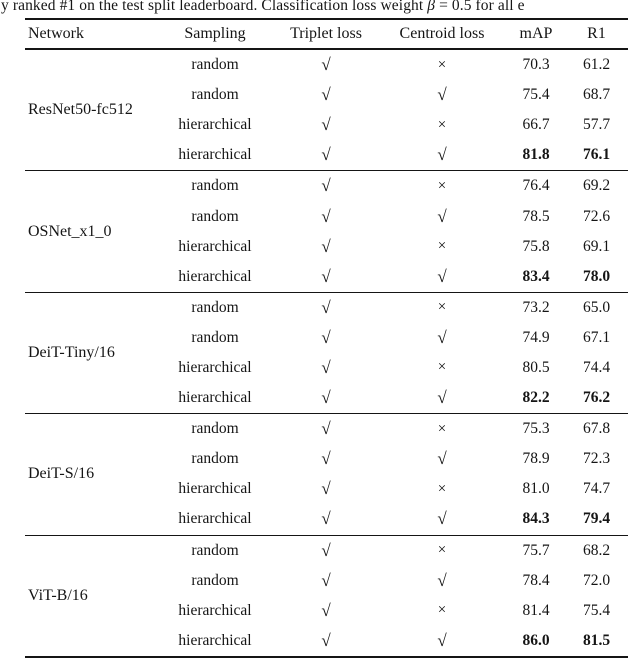 This screenshot has width=640, height=662. I want to click on table-row: hierarchical √ × 80.5 74.4, so click(326, 368).